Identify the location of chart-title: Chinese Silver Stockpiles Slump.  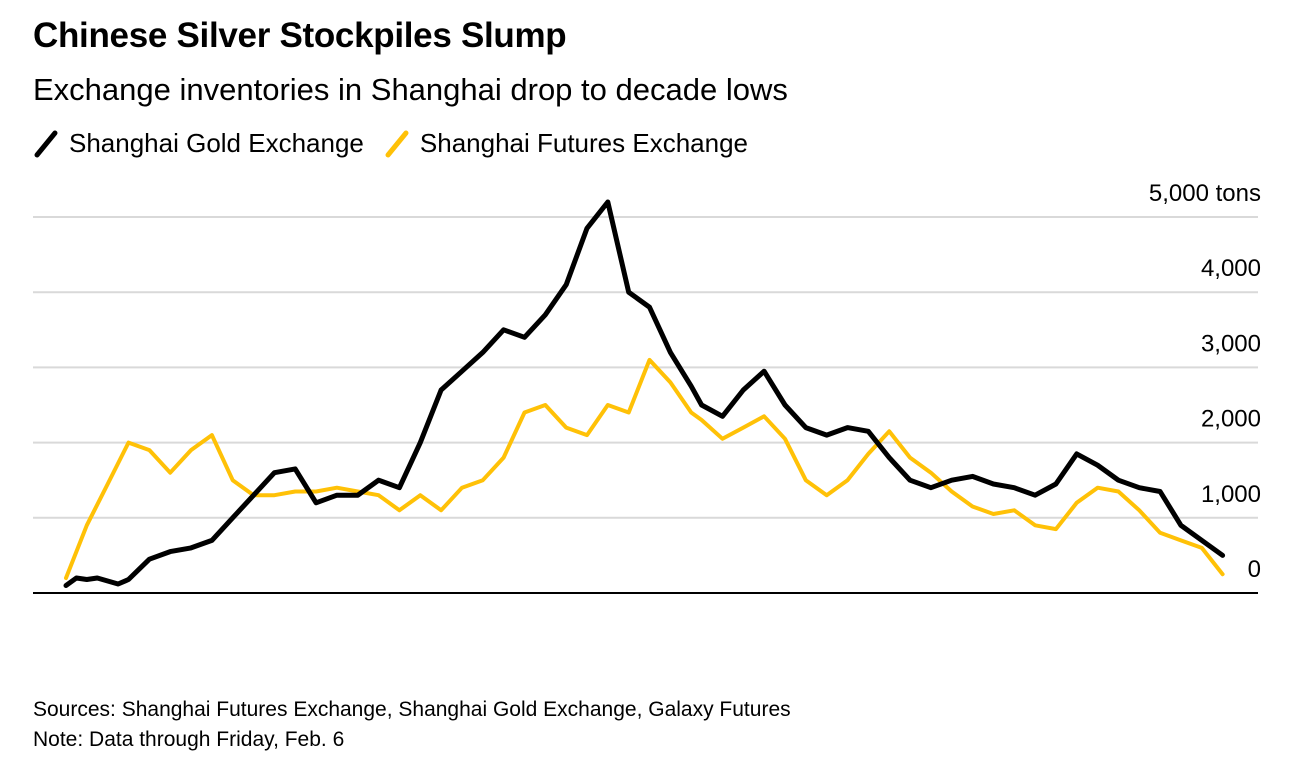
(300, 35).